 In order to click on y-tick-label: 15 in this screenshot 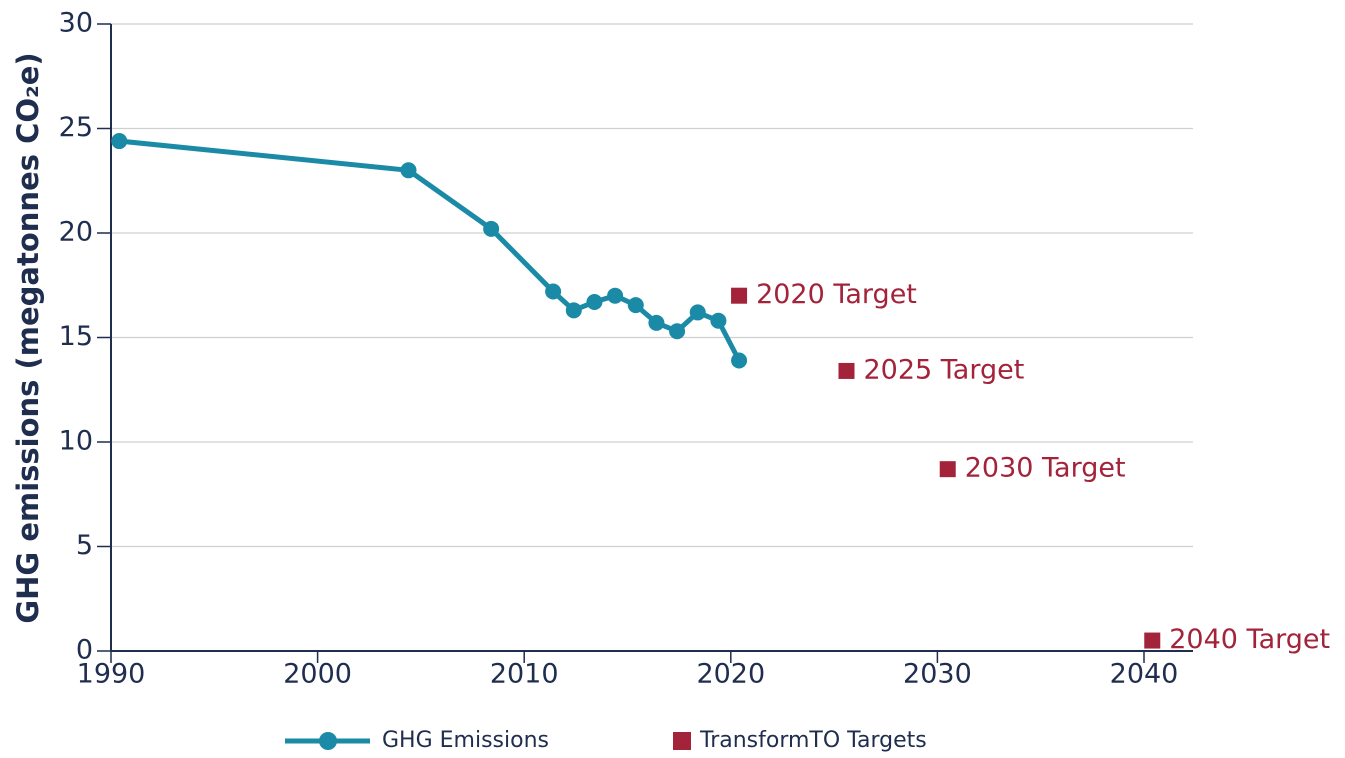, I will do `click(76, 336)`.